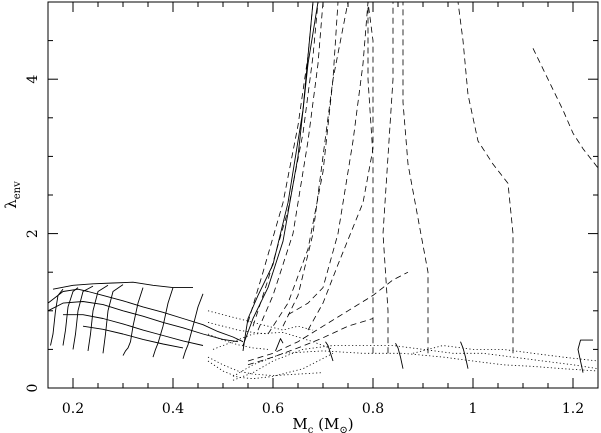 The image size is (601, 433). Describe the element at coordinates (173, 409) in the screenshot. I see `x-tick-label: 0.4` at that location.